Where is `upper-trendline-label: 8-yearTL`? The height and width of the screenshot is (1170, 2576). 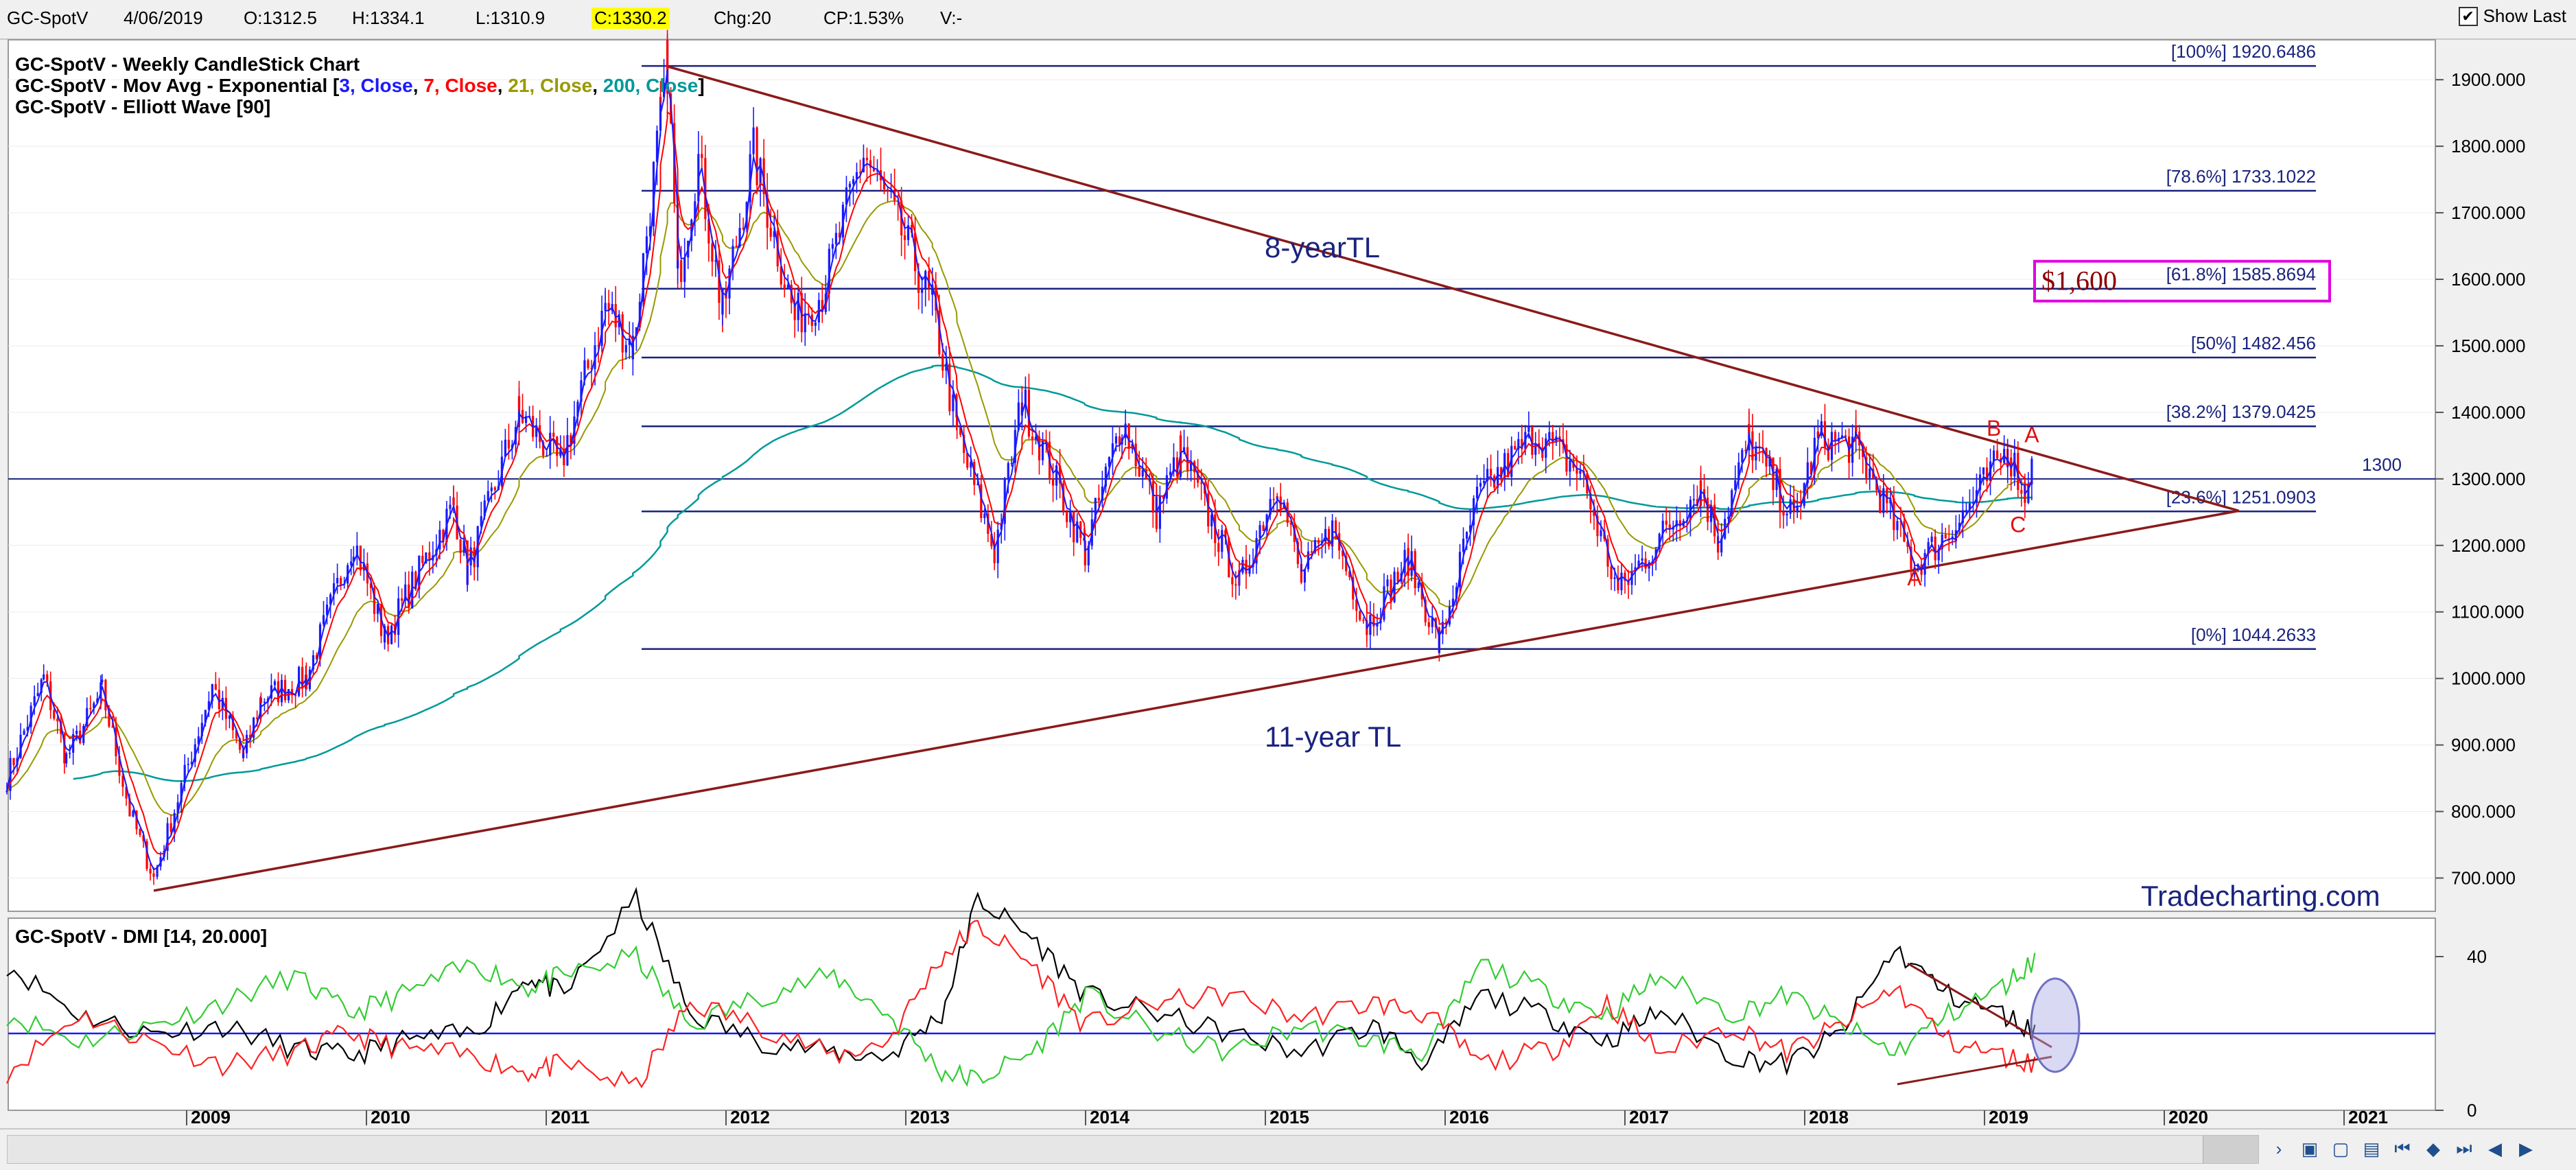 upper-trendline-label: 8-yearTL is located at coordinates (1322, 247).